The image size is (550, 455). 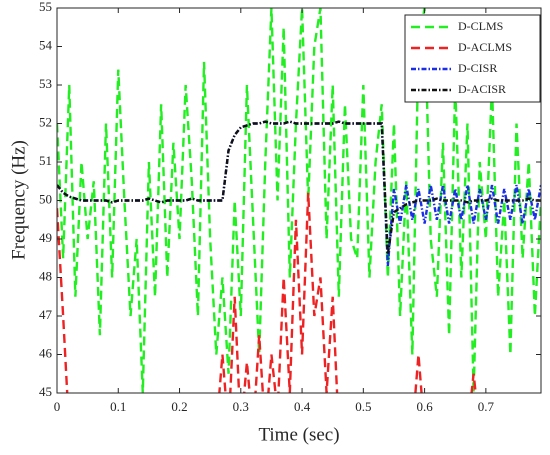 What do you see at coordinates (45, 83) in the screenshot?
I see `y-tick-label: 53` at bounding box center [45, 83].